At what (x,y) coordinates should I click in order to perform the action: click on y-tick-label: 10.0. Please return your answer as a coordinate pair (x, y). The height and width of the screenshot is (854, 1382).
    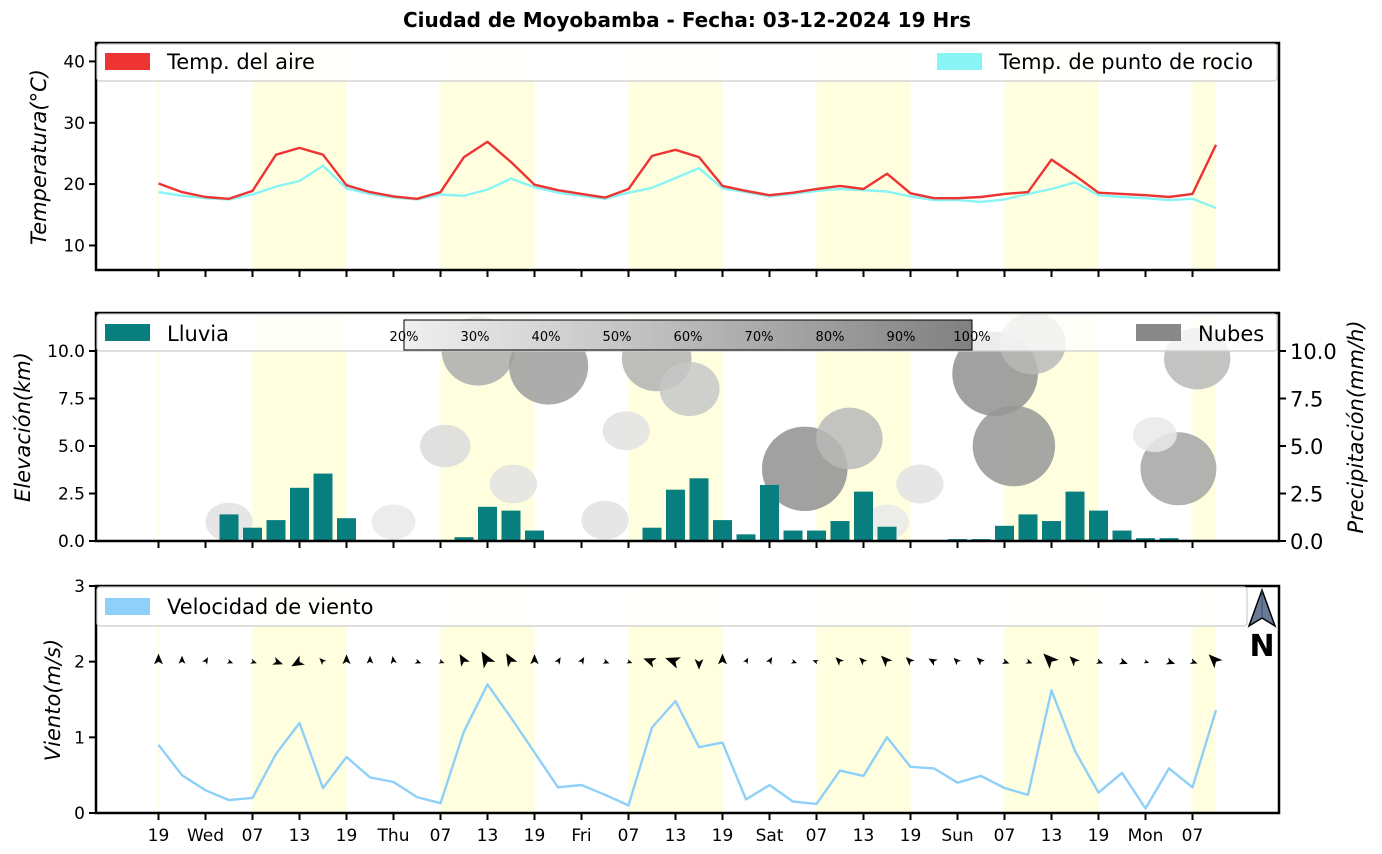
    Looking at the image, I should click on (66, 352).